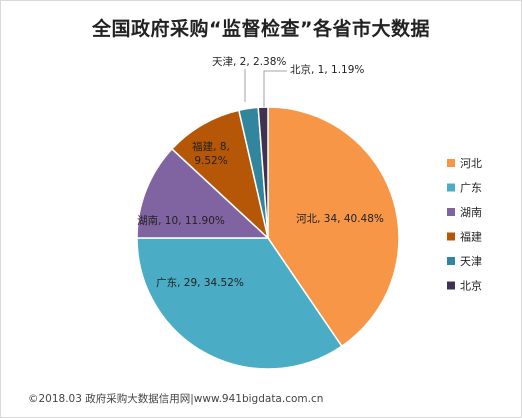 The image size is (522, 418). I want to click on legend-label-4: 天津, so click(471, 261).